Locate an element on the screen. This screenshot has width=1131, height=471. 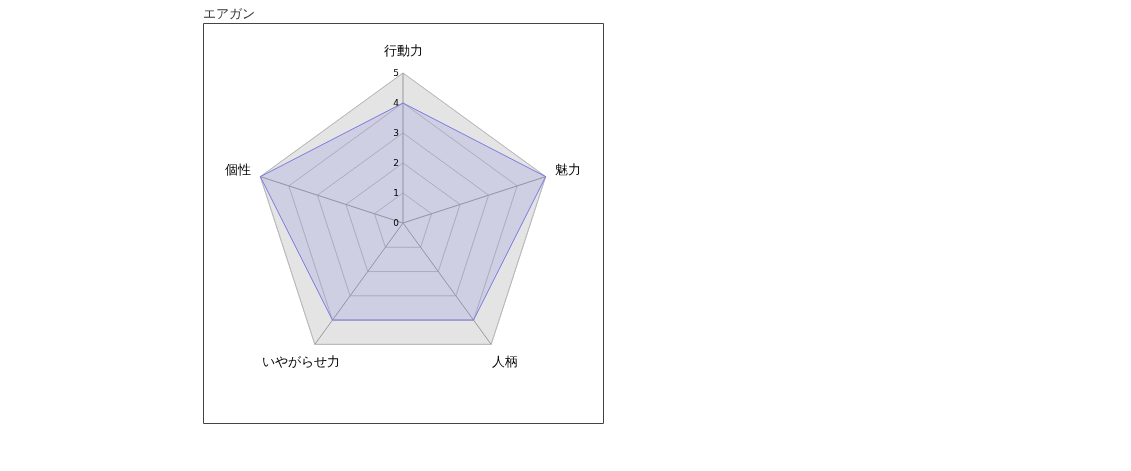
spoke-label: 個性 is located at coordinates (237, 169).